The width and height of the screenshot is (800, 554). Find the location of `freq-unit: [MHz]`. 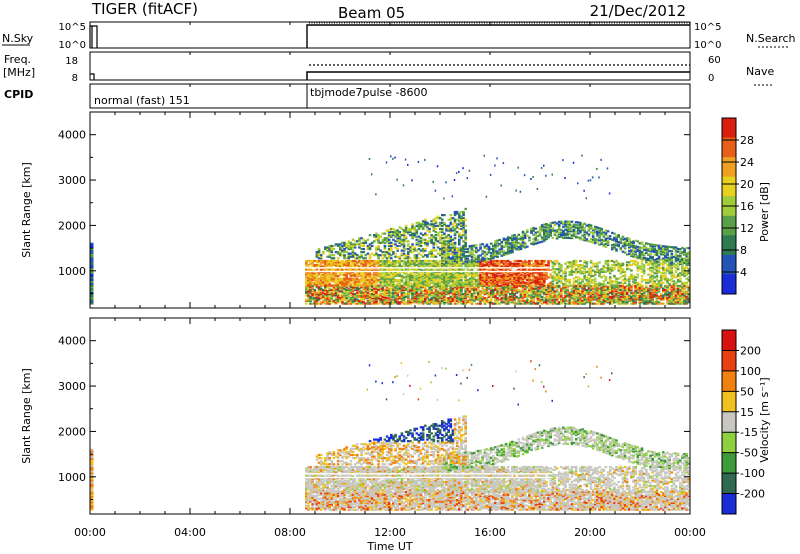

freq-unit: [MHz] is located at coordinates (19, 72).